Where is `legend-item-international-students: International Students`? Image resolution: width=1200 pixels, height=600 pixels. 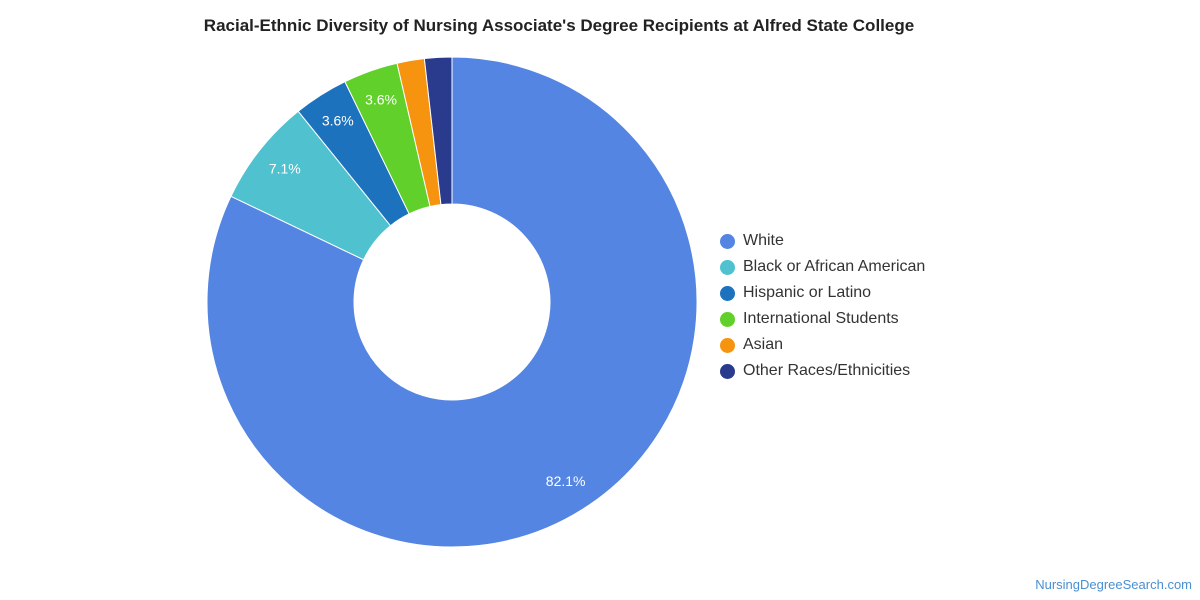
legend-item-international-students: International Students is located at coordinates (822, 319).